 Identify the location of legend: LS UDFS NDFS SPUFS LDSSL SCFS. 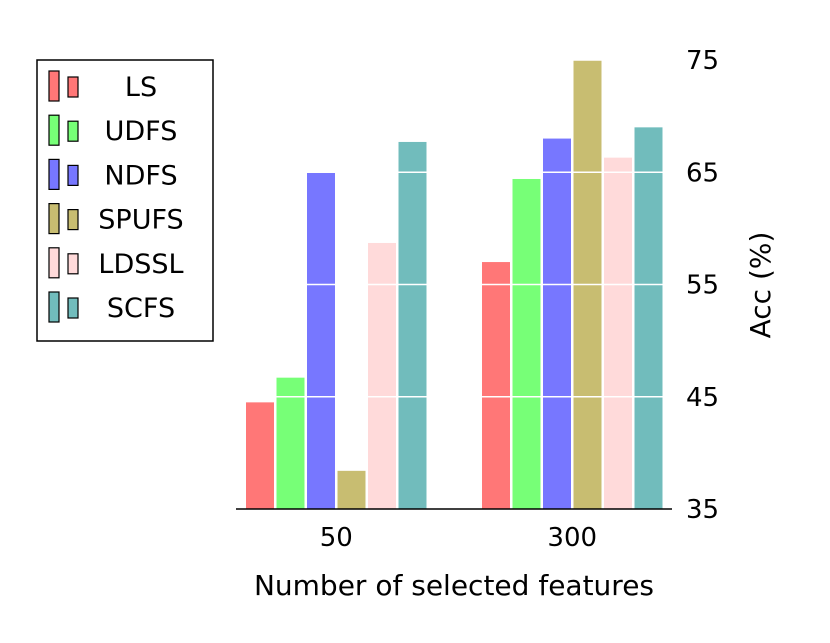
(125, 200).